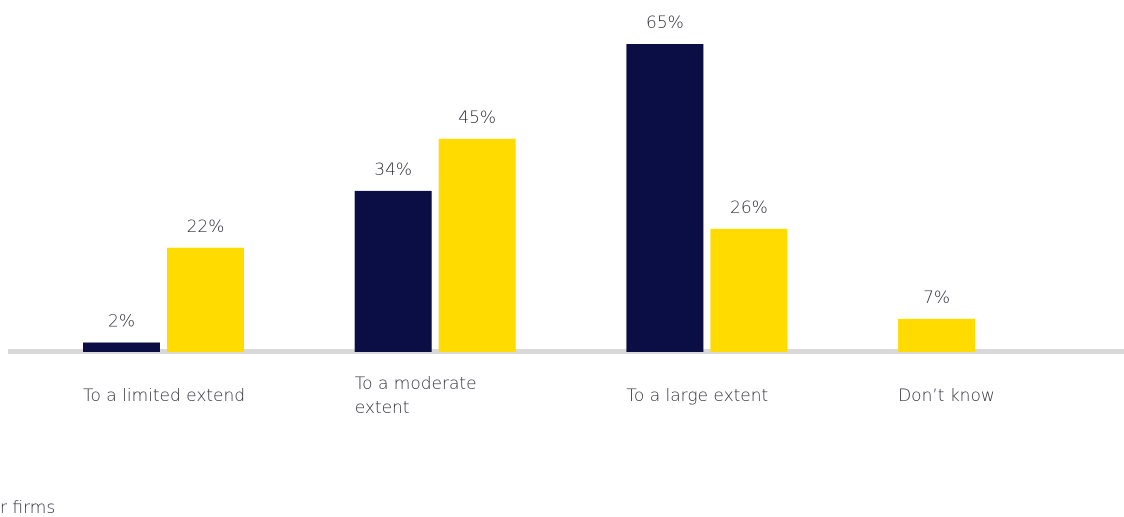 The width and height of the screenshot is (1124, 517). I want to click on data-label: 65%, so click(665, 23).